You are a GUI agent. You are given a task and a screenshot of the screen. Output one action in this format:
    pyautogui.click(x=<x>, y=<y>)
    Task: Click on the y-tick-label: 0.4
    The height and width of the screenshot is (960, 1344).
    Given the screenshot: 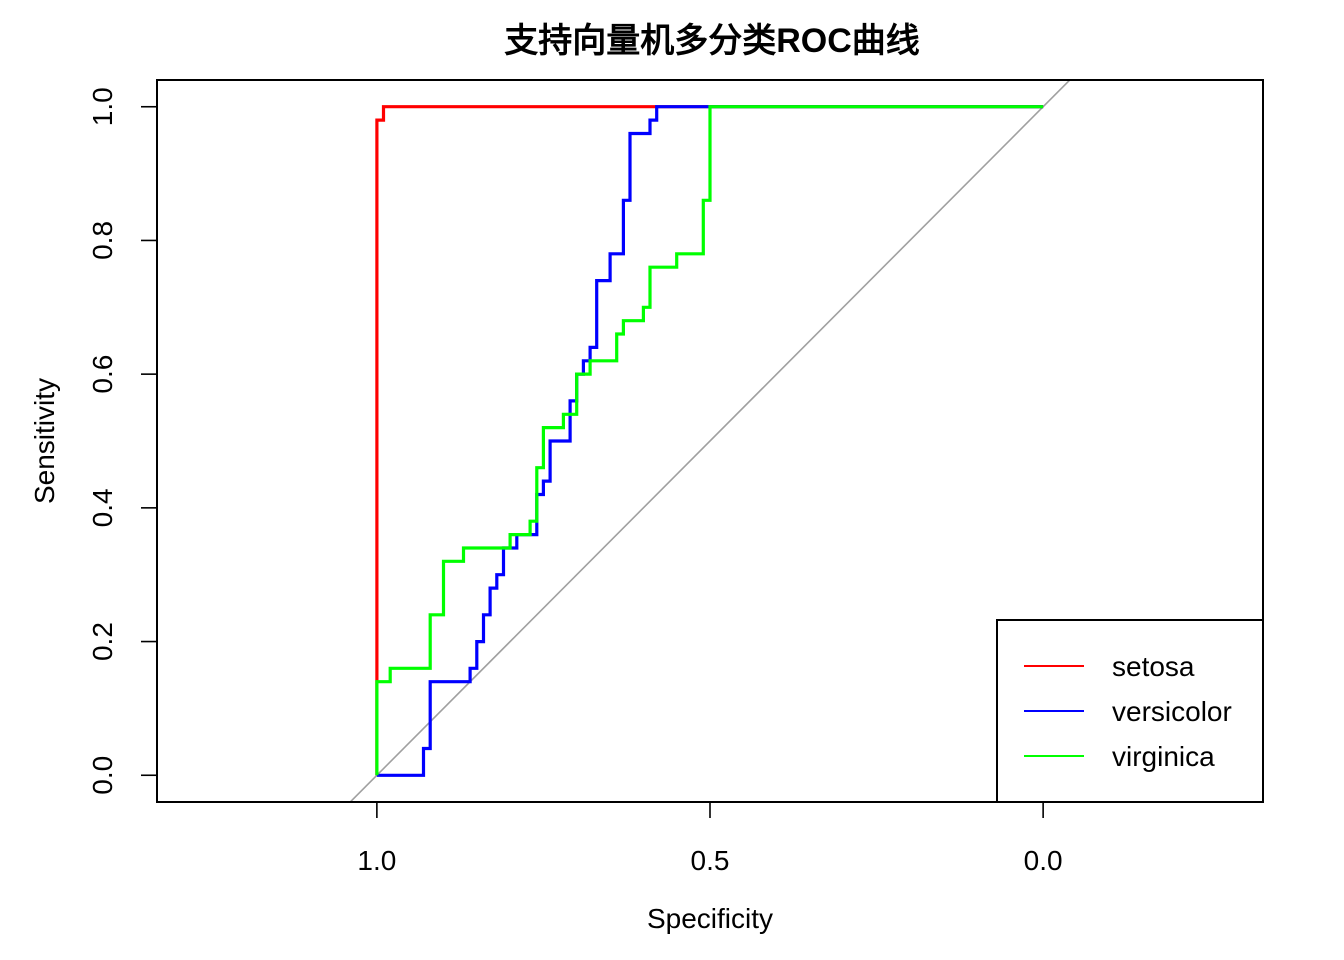 What is the action you would take?
    pyautogui.click(x=102, y=507)
    